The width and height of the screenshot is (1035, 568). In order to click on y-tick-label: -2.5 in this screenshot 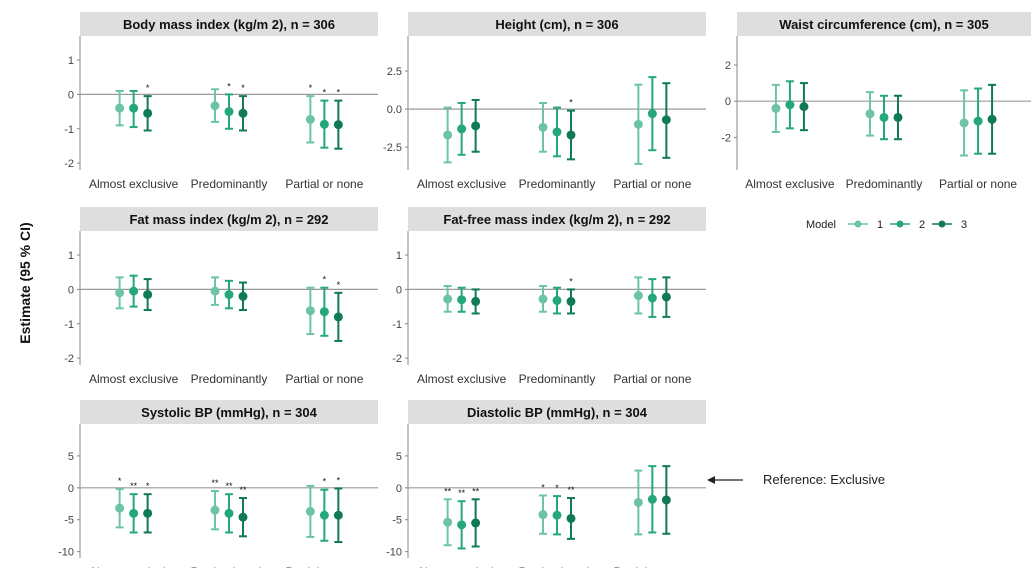, I will do `click(392, 148)`.